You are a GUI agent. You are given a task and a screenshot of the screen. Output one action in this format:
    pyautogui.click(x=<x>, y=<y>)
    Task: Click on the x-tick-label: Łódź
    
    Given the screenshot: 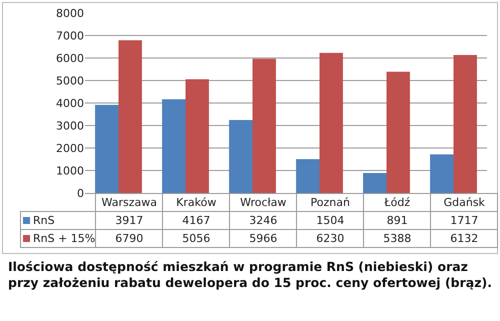 What is the action you would take?
    pyautogui.click(x=397, y=203)
    